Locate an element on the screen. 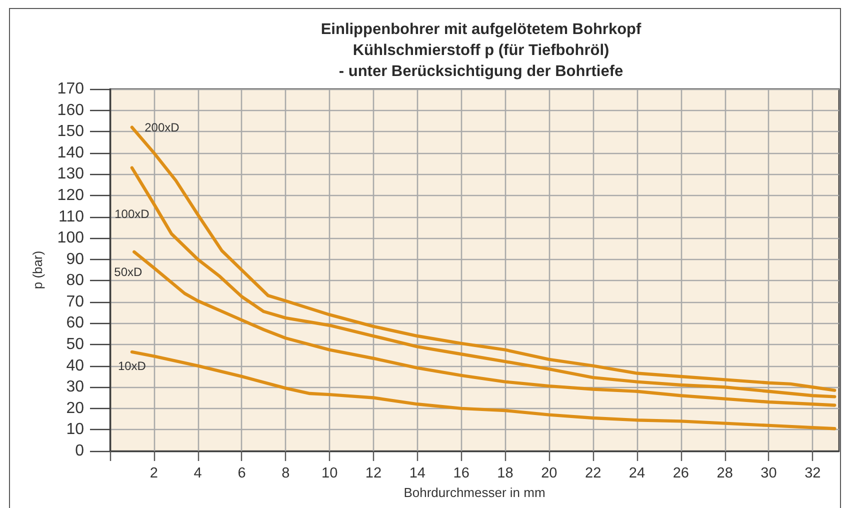  y-tick-label: 160 is located at coordinates (70, 110).